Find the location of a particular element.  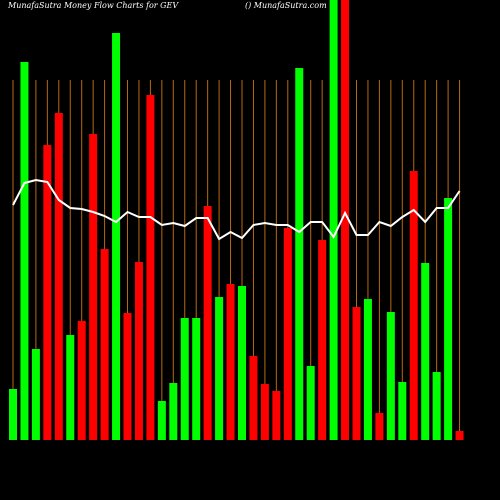

money-flow-line is located at coordinates (236, 209).